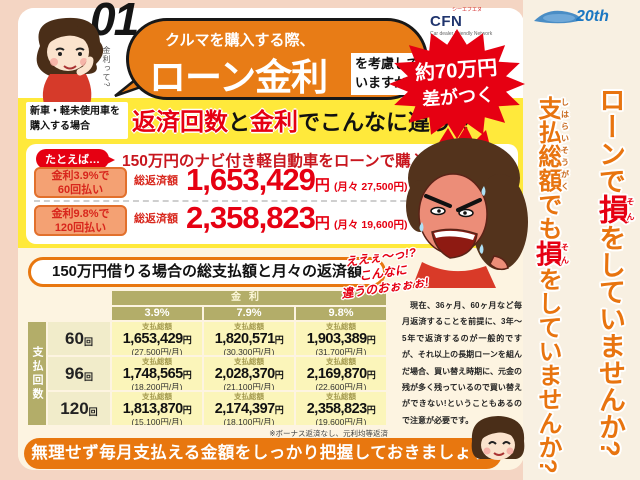 Image resolution: width=640 pixels, height=480 pixels. What do you see at coordinates (60, 126) in the screenshot?
I see `condition-line2: 購入する場合` at bounding box center [60, 126].